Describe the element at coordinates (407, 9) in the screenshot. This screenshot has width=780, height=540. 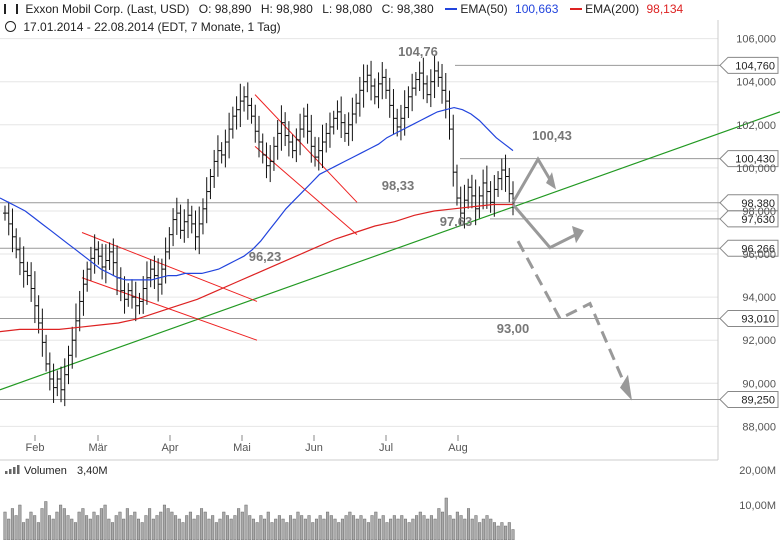
I see `close-value: C: 98,380` at that location.